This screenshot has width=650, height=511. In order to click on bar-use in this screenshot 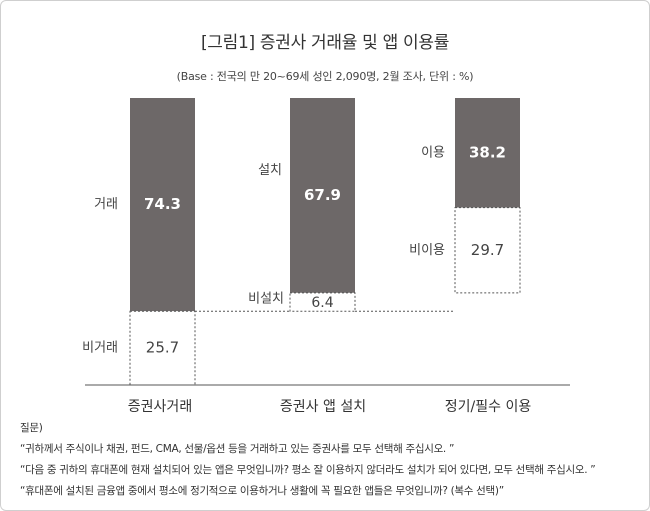, I will do `click(487, 153)`.